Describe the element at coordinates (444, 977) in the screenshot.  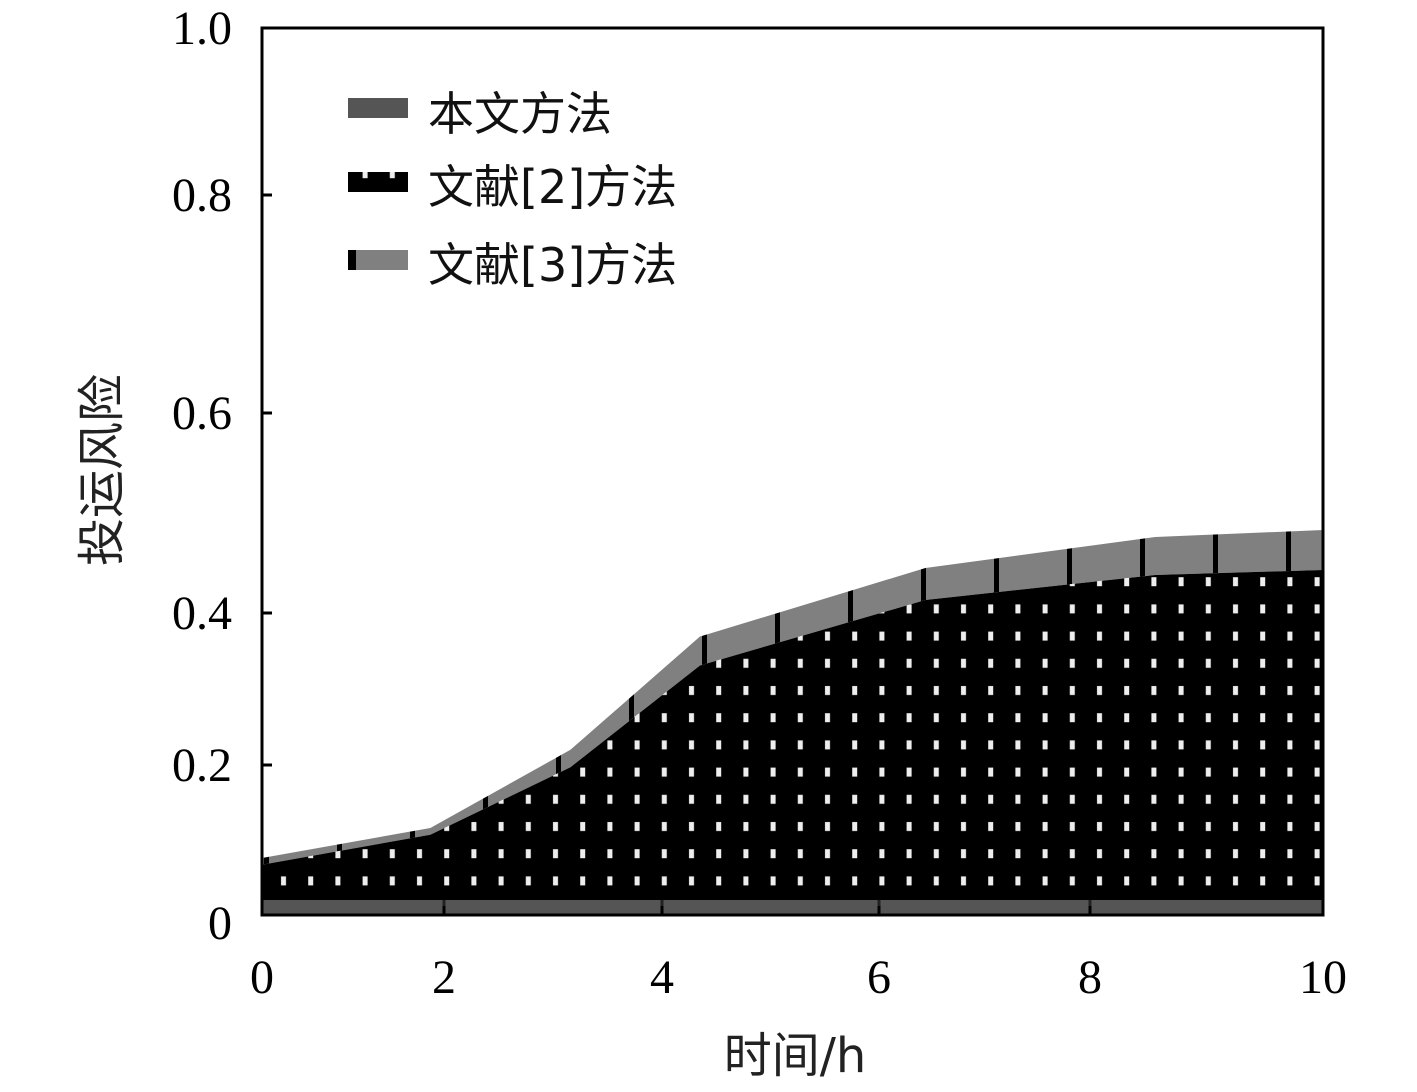
I see `x-tick-label: 2` at that location.